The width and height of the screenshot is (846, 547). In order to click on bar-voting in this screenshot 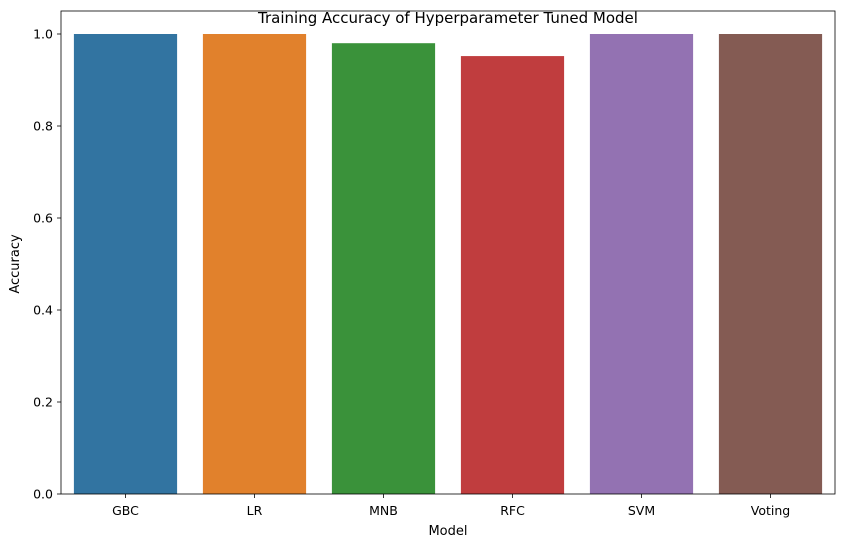, I will do `click(770, 264)`.